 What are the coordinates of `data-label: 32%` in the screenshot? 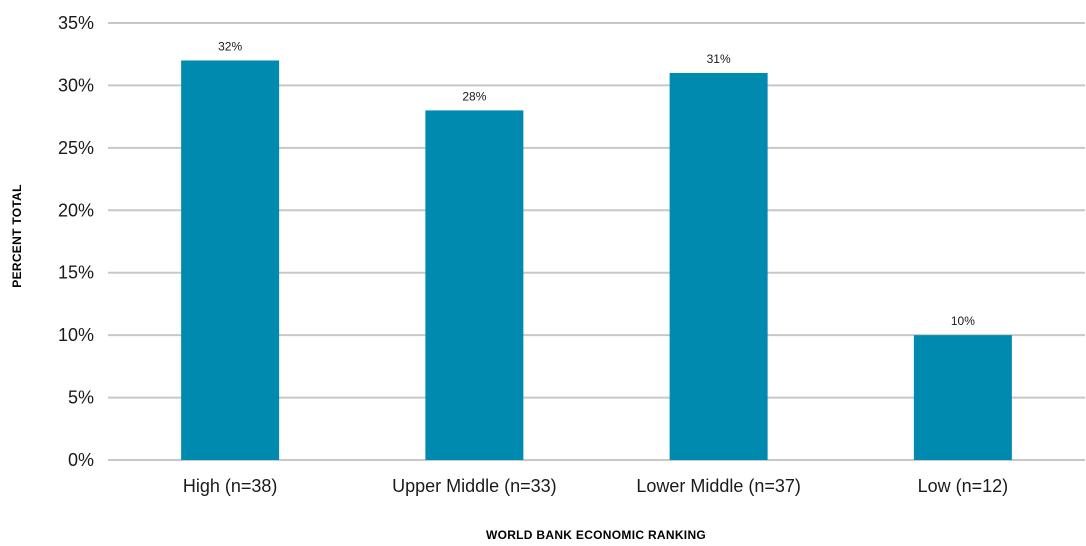 It's located at (230, 46).